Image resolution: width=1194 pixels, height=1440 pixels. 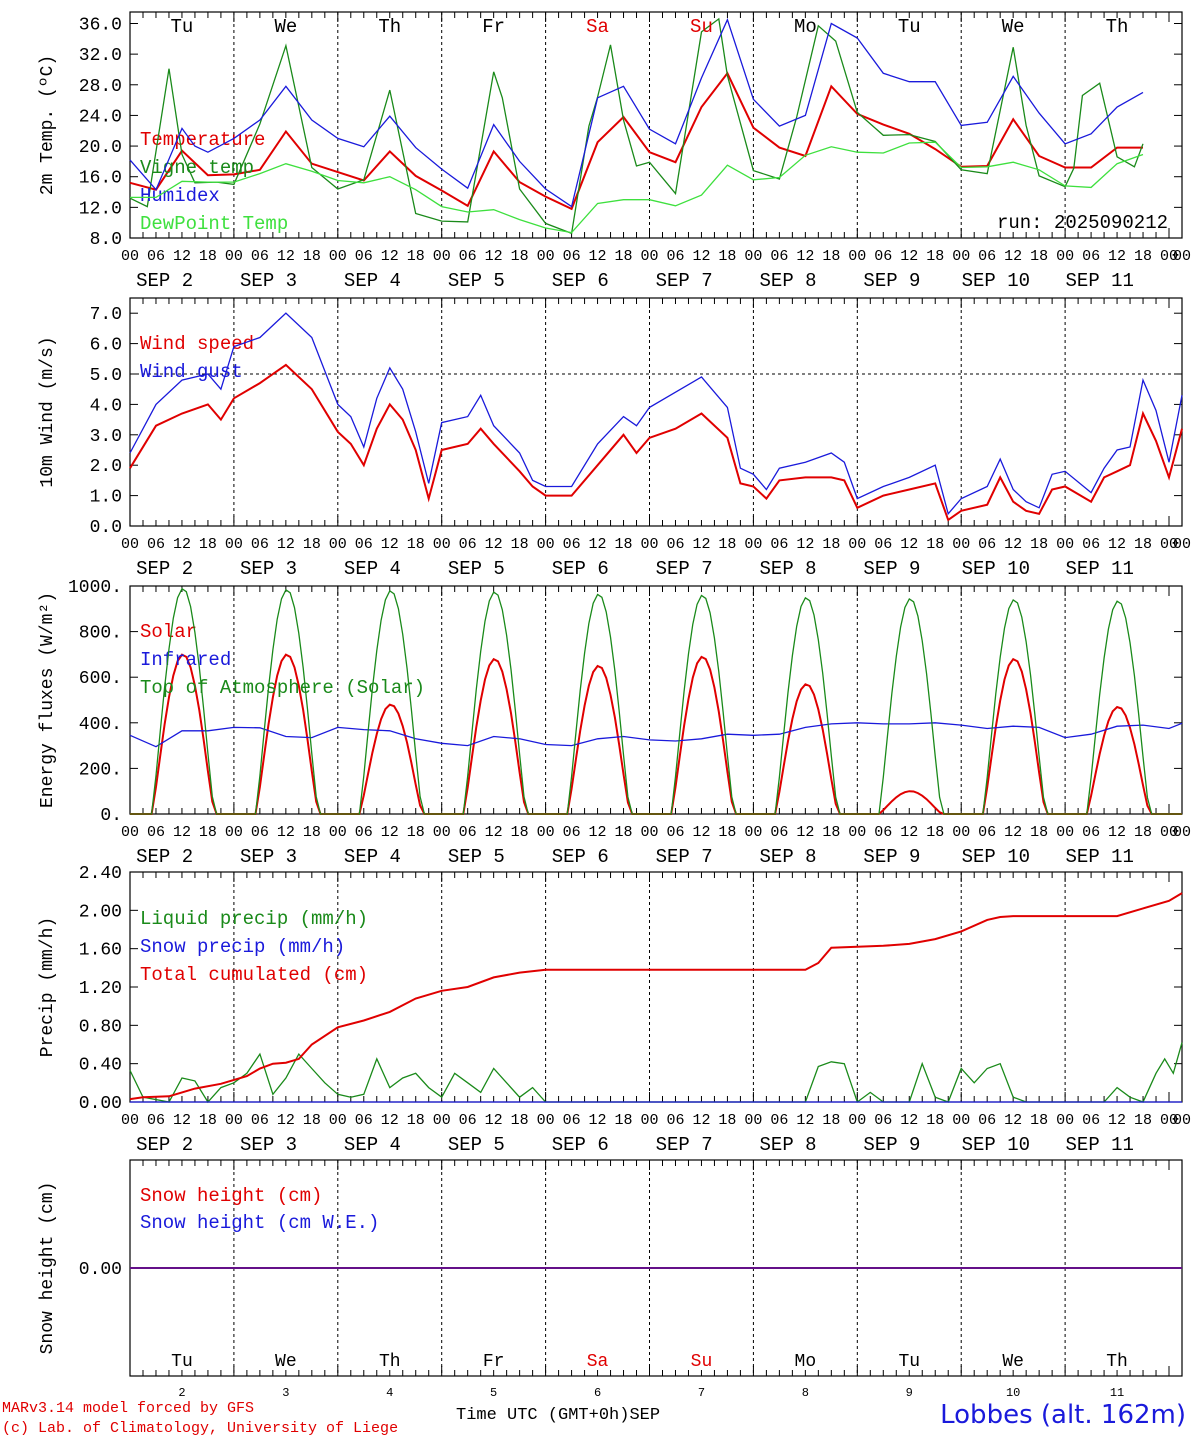 What do you see at coordinates (191, 372) in the screenshot?
I see `legend-entry: Wind gust` at bounding box center [191, 372].